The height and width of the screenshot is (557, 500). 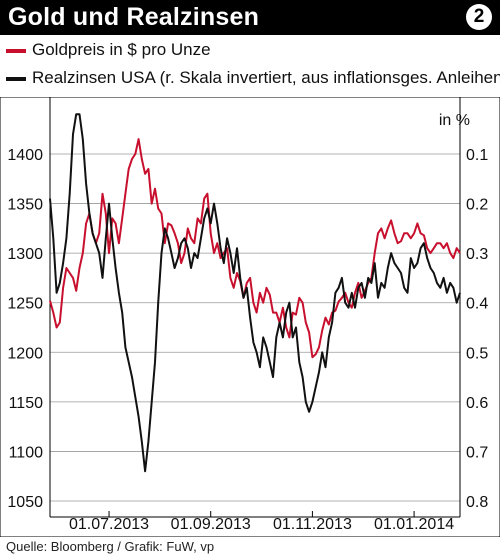 I want to click on chart-title: Gold und Realzinsen, so click(x=134, y=17).